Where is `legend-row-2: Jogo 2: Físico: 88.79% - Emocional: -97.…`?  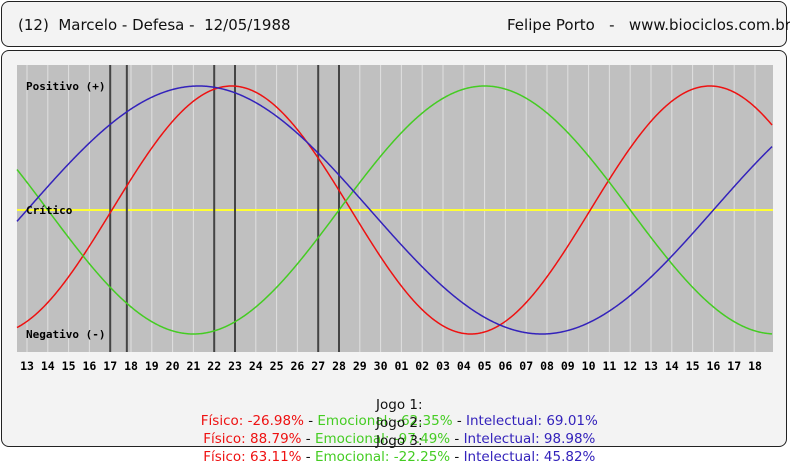 legend-row-2: Jogo 2: Físico: 88.79% - Emocional: -97.… is located at coordinates (395, 423).